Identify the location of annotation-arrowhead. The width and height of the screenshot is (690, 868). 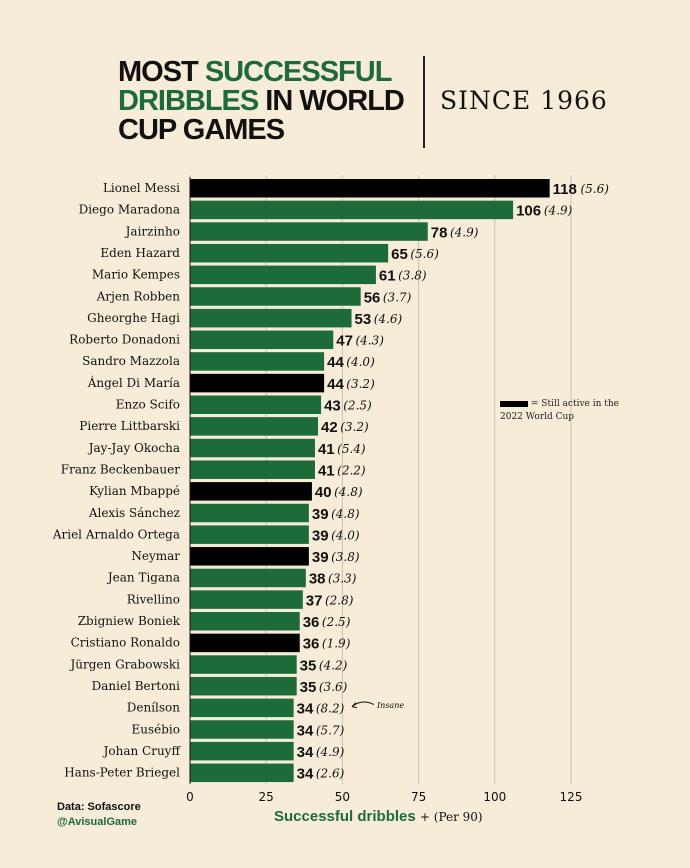
(354, 705).